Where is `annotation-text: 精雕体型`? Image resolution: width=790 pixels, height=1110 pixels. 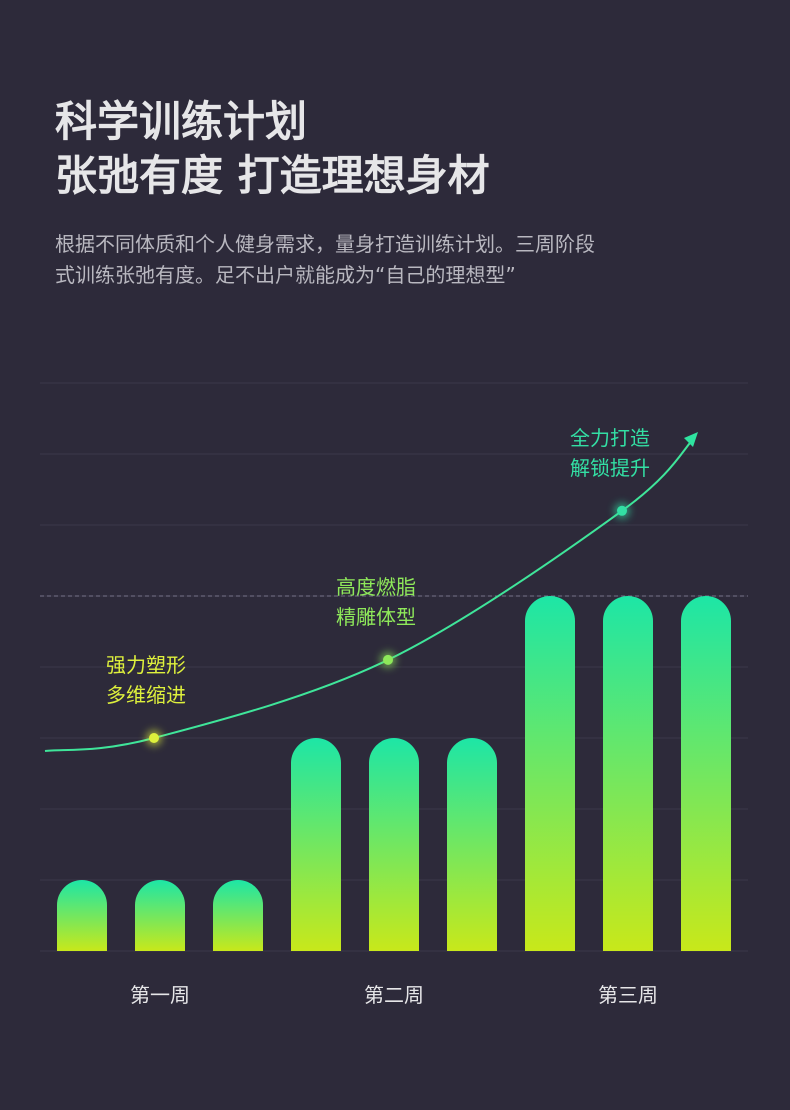 annotation-text: 精雕体型 is located at coordinates (376, 617).